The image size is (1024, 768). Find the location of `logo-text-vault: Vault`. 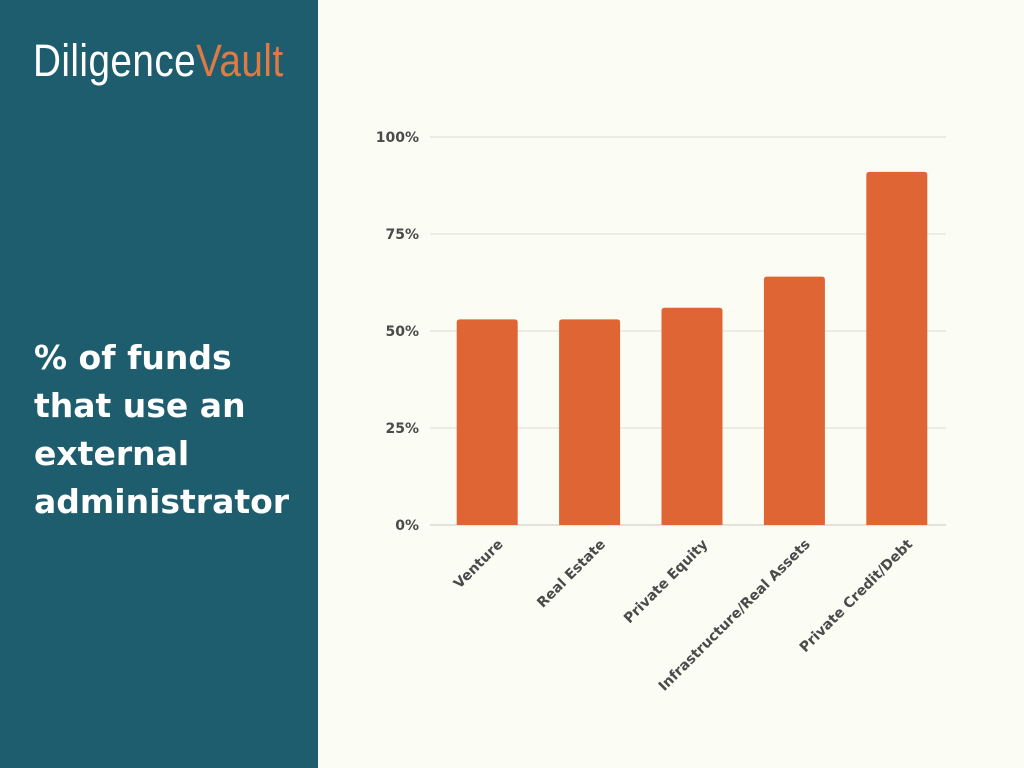

logo-text-vault: Vault is located at coordinates (240, 60).